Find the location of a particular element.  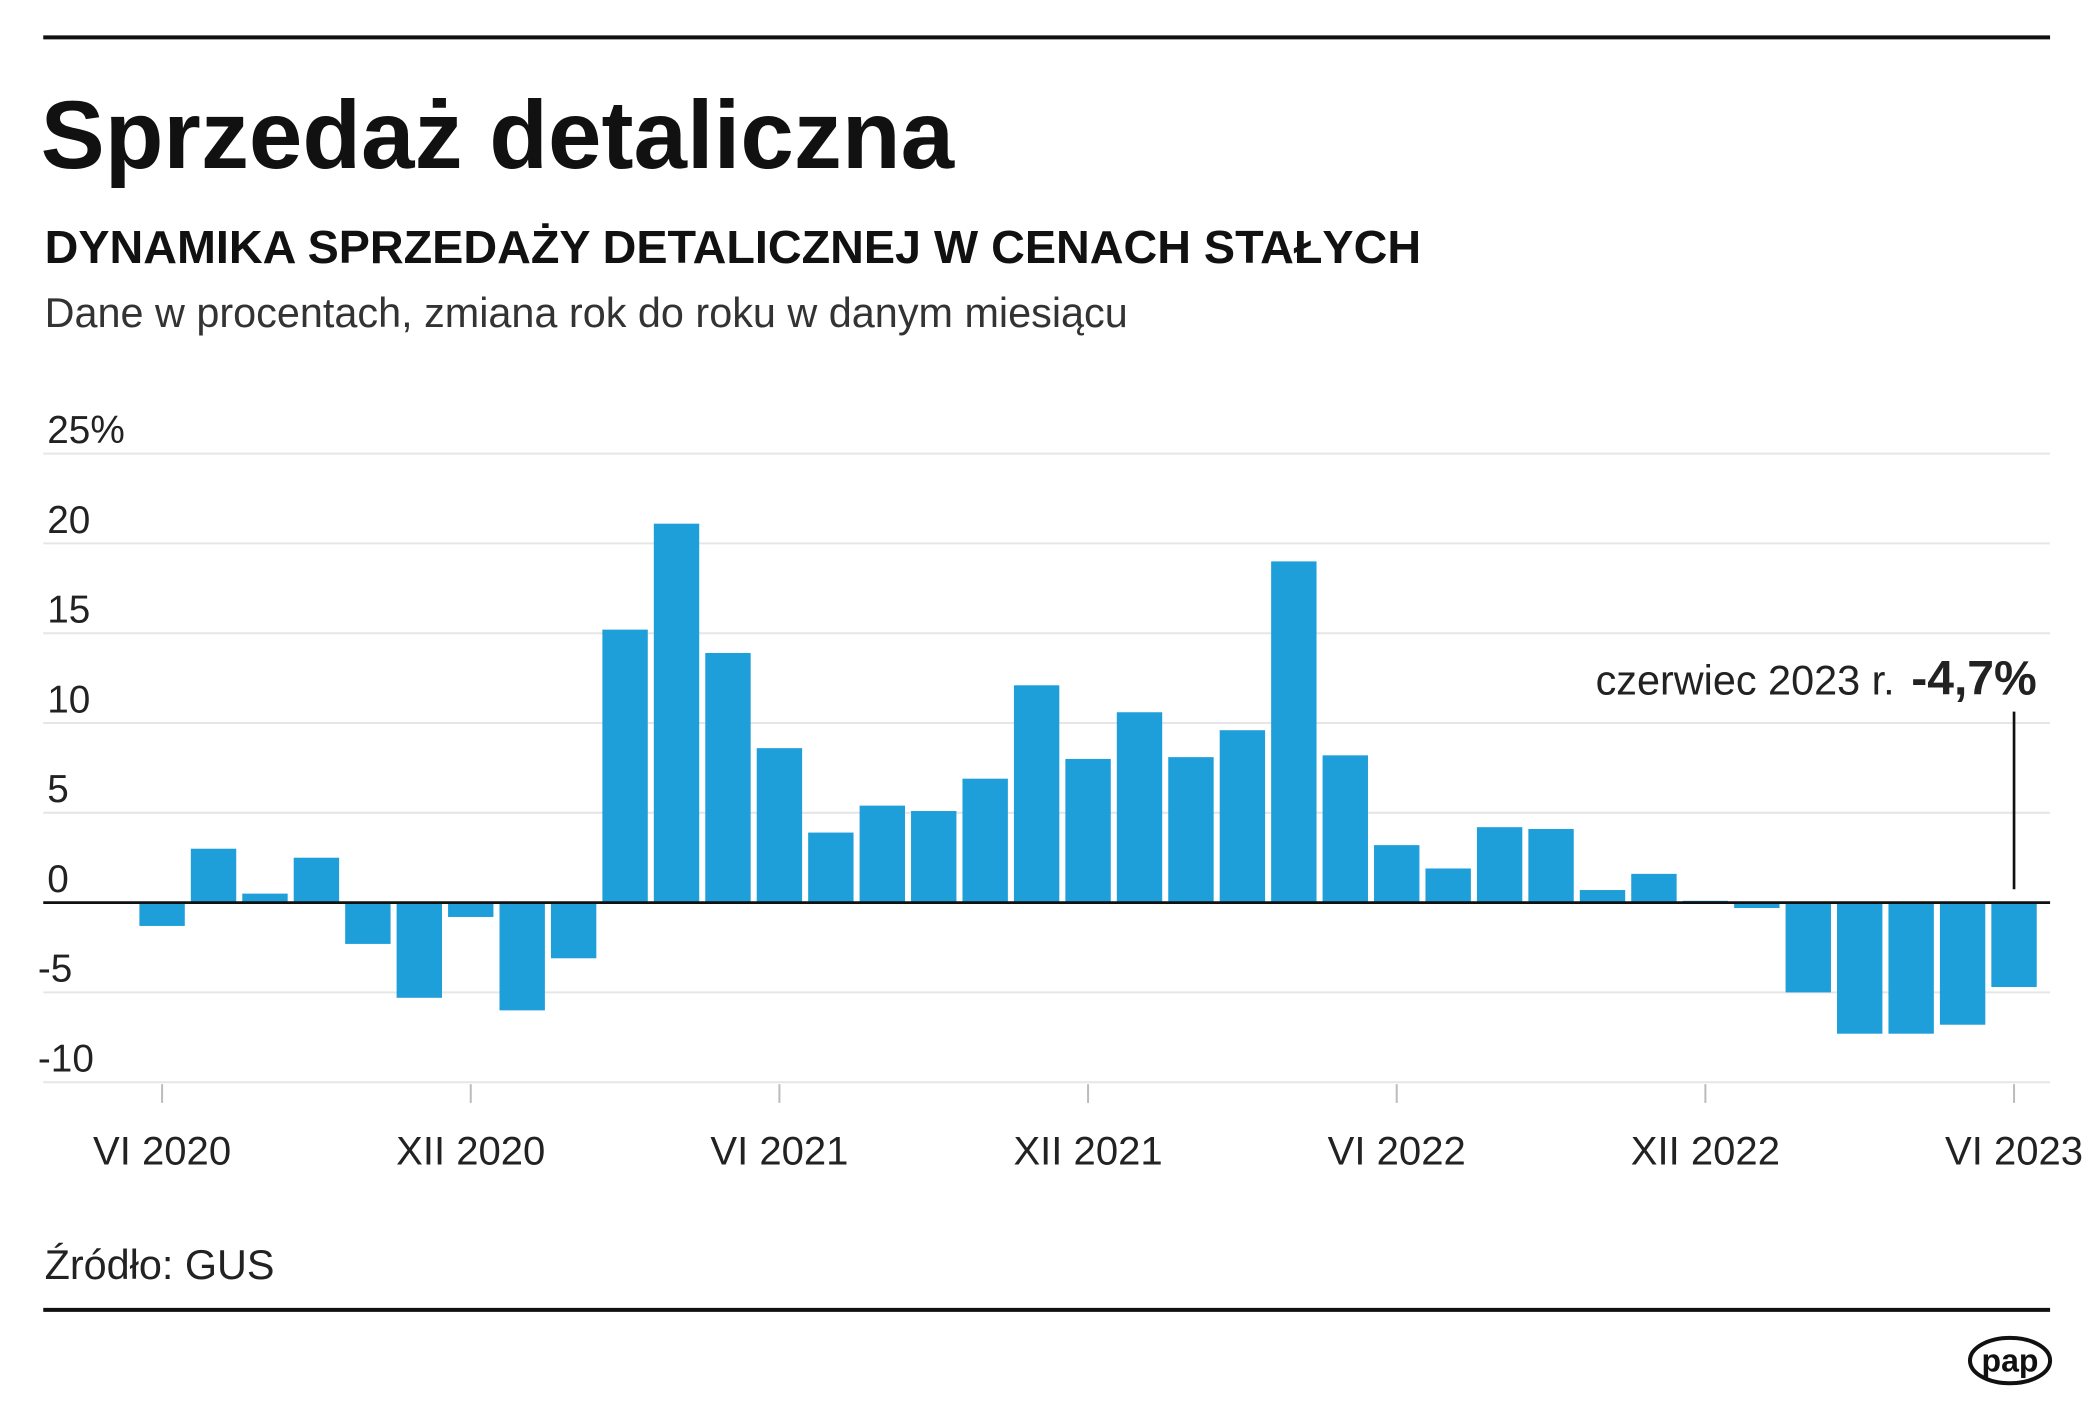

bar-vi-2022 is located at coordinates (1397, 874).